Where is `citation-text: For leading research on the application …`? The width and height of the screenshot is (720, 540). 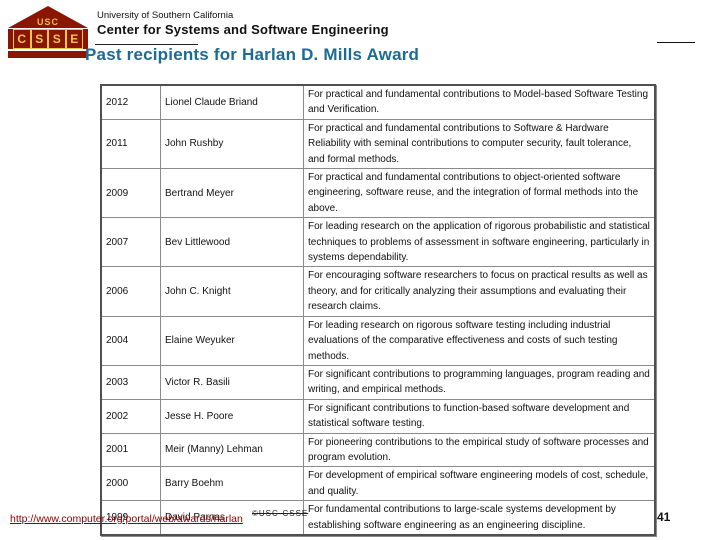
citation-text: For leading research on the application … is located at coordinates (479, 242).